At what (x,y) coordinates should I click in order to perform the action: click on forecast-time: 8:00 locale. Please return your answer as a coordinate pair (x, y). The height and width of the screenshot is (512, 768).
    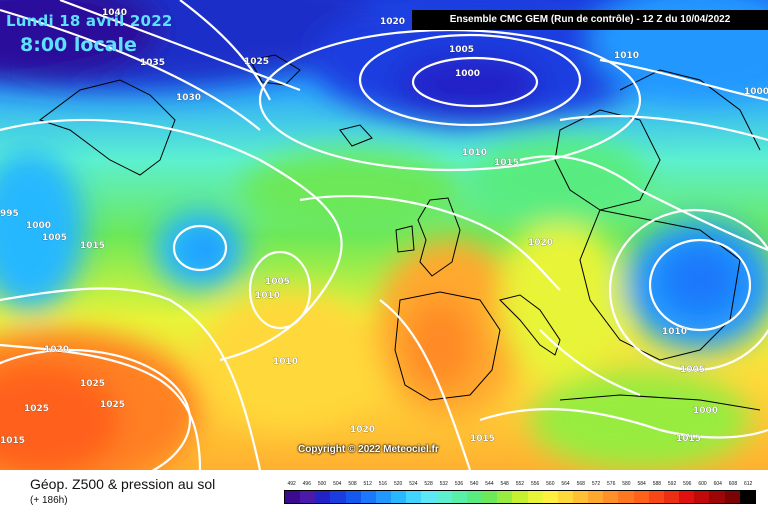
    Looking at the image, I should click on (78, 45).